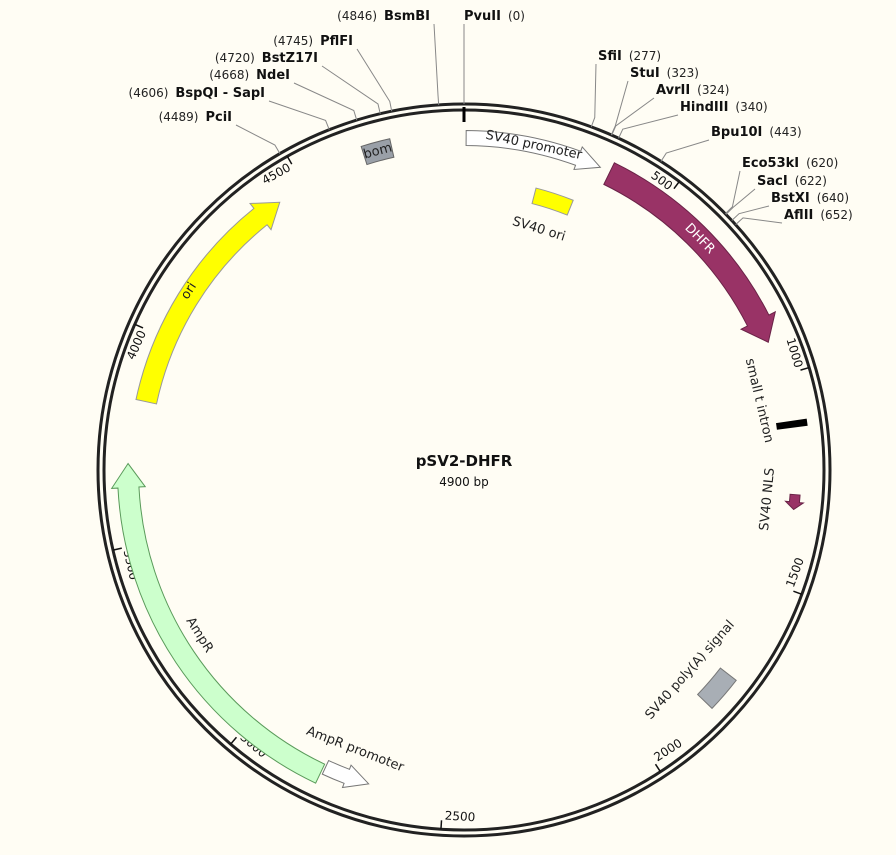 This screenshot has height=855, width=896. I want to click on site-label: (4846) BsmBI, so click(383, 16).